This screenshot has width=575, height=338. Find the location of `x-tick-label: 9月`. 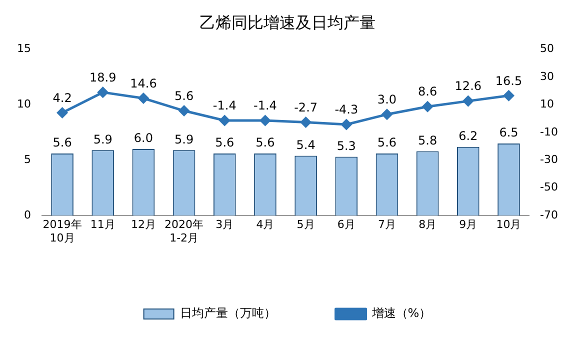

x-tick-label: 9月 is located at coordinates (468, 225).